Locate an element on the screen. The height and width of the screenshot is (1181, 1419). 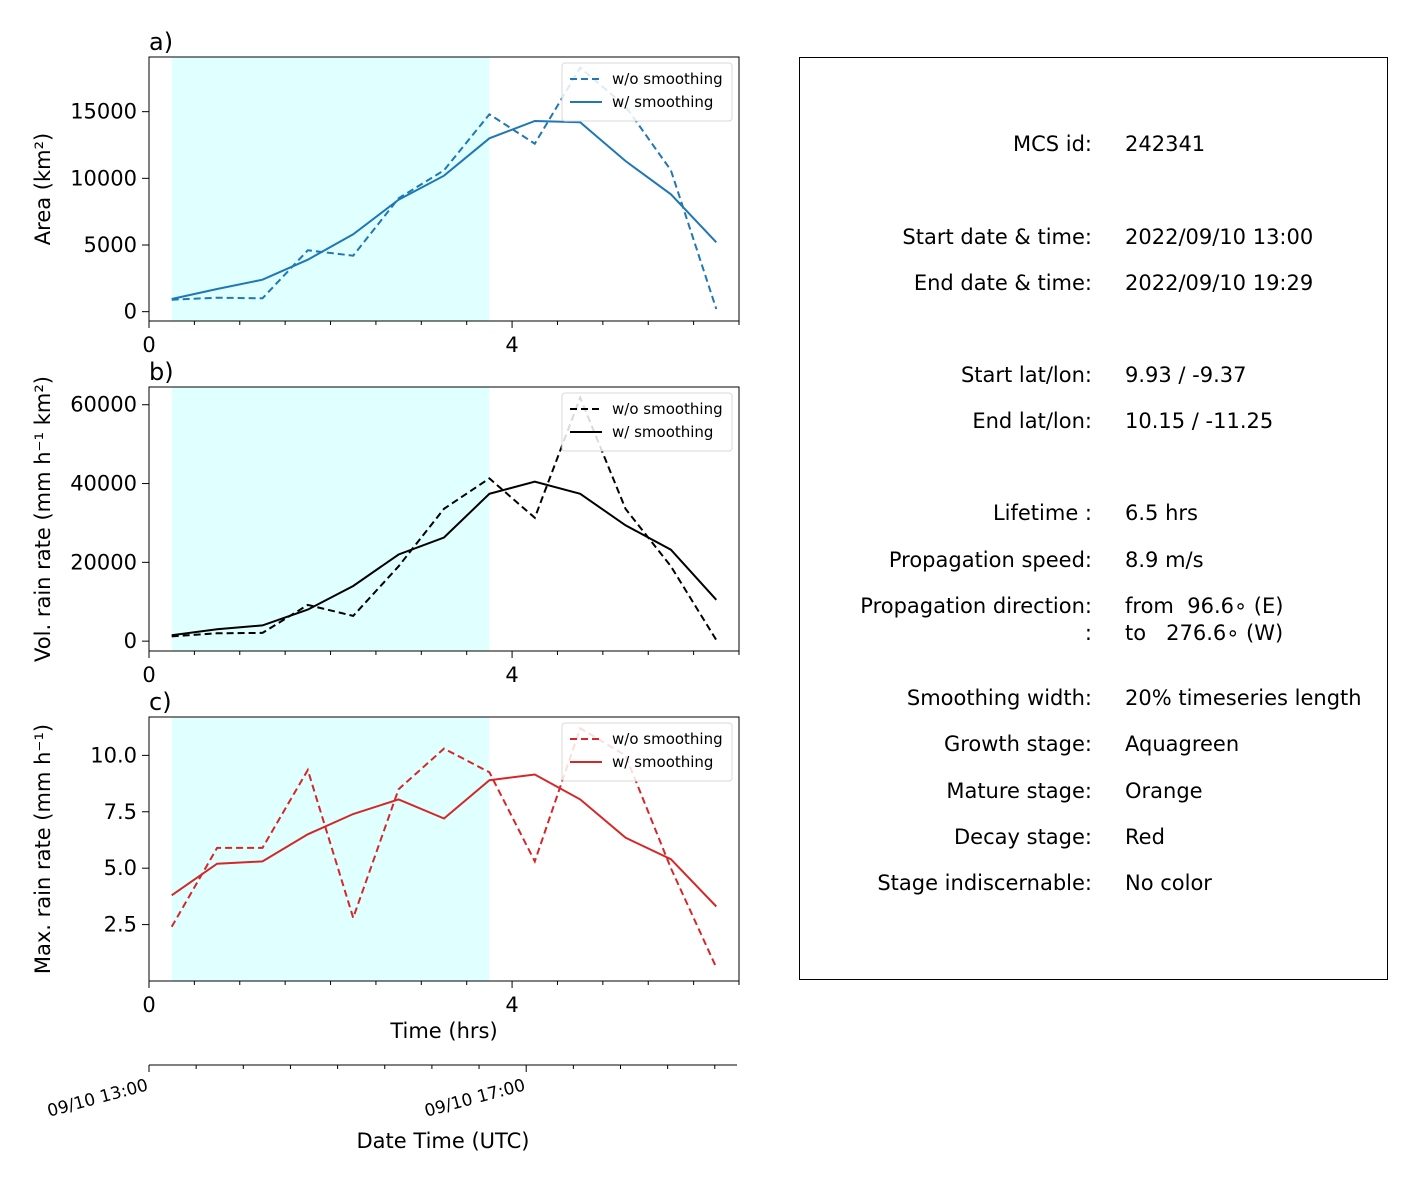
datetime-tick-label: 09/10 13:00 is located at coordinates (97, 1099).